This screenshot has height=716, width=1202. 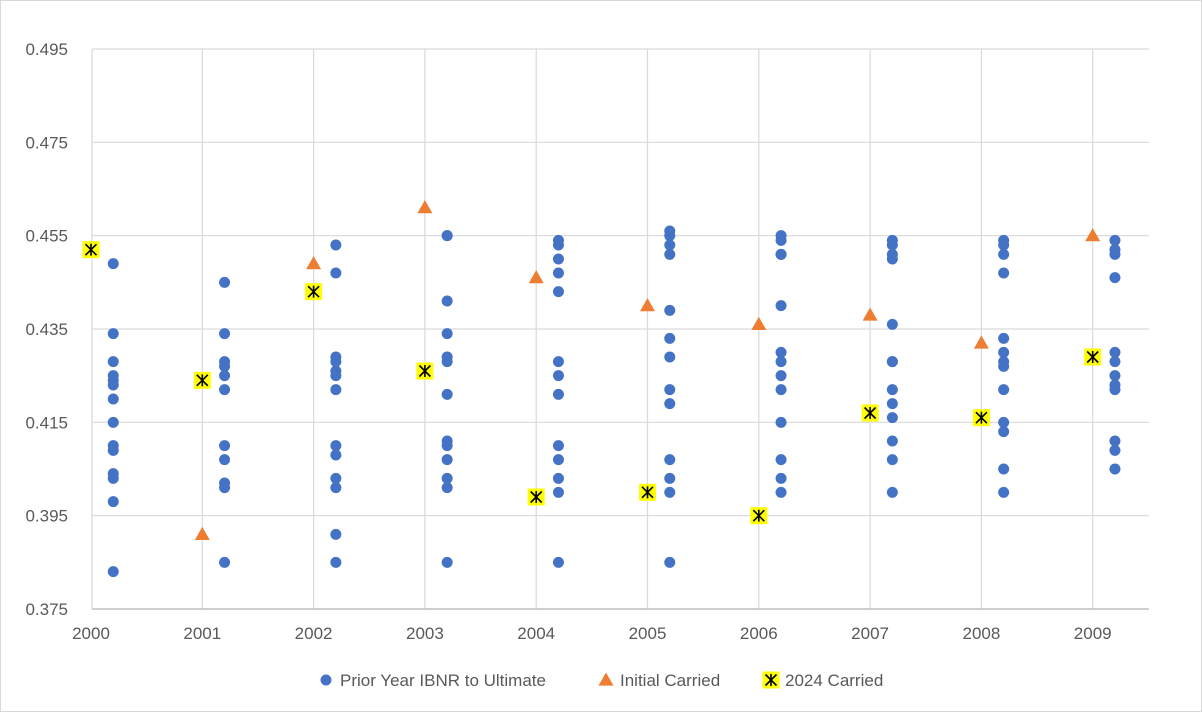 What do you see at coordinates (536, 633) in the screenshot?
I see `x-tick-label: 2004` at bounding box center [536, 633].